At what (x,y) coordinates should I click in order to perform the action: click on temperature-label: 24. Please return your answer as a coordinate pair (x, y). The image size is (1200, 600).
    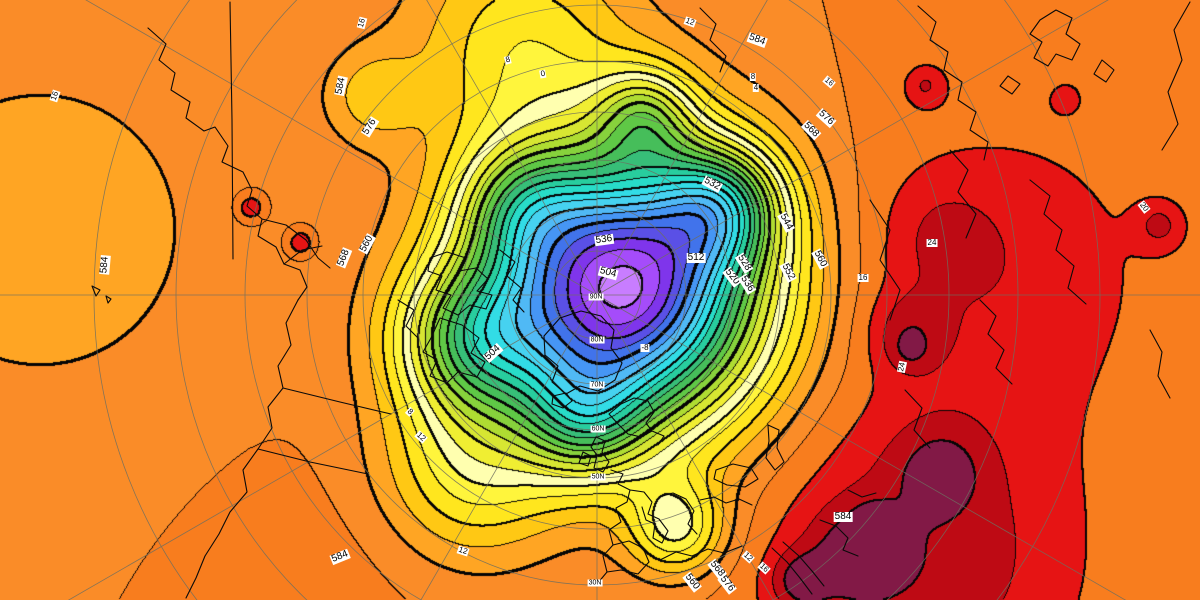
    Looking at the image, I should click on (932, 242).